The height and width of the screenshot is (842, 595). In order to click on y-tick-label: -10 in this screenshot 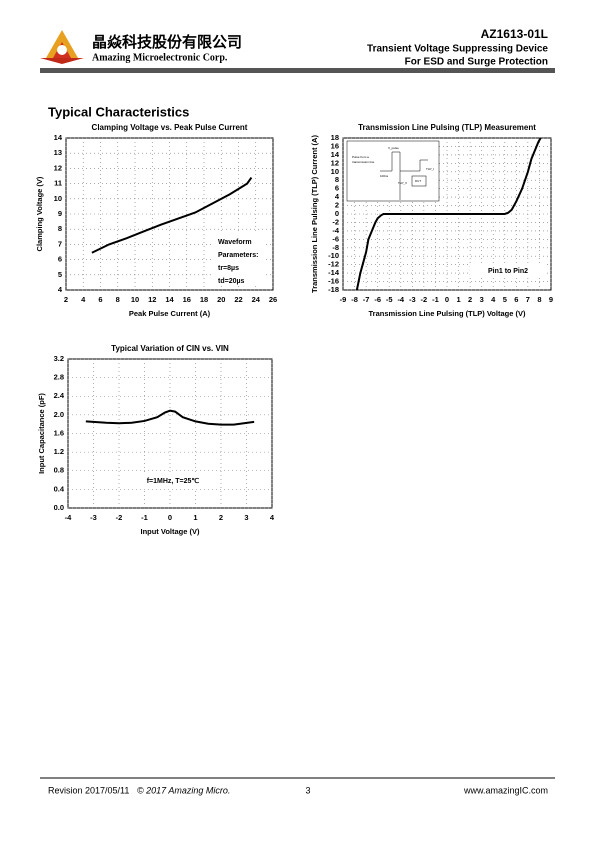, I will do `click(333, 255)`.